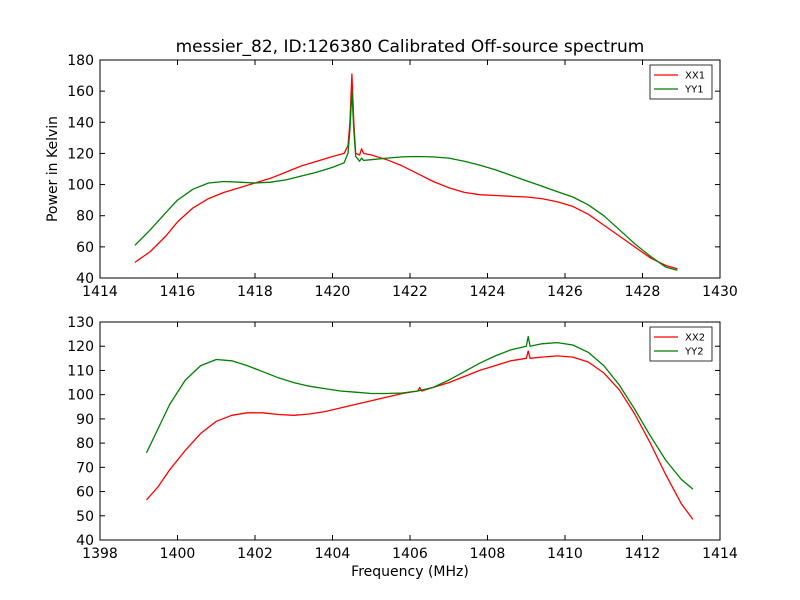 The width and height of the screenshot is (800, 600). I want to click on x-tick-label: 1430, so click(720, 292).